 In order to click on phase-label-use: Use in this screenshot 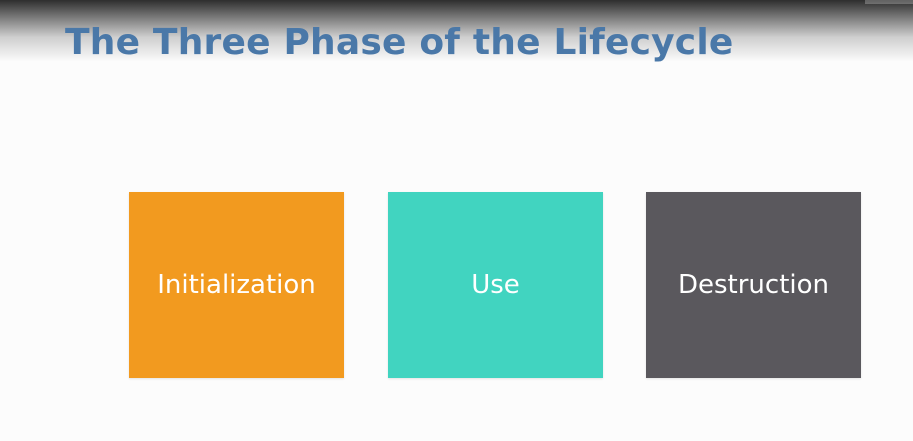, I will do `click(495, 285)`.